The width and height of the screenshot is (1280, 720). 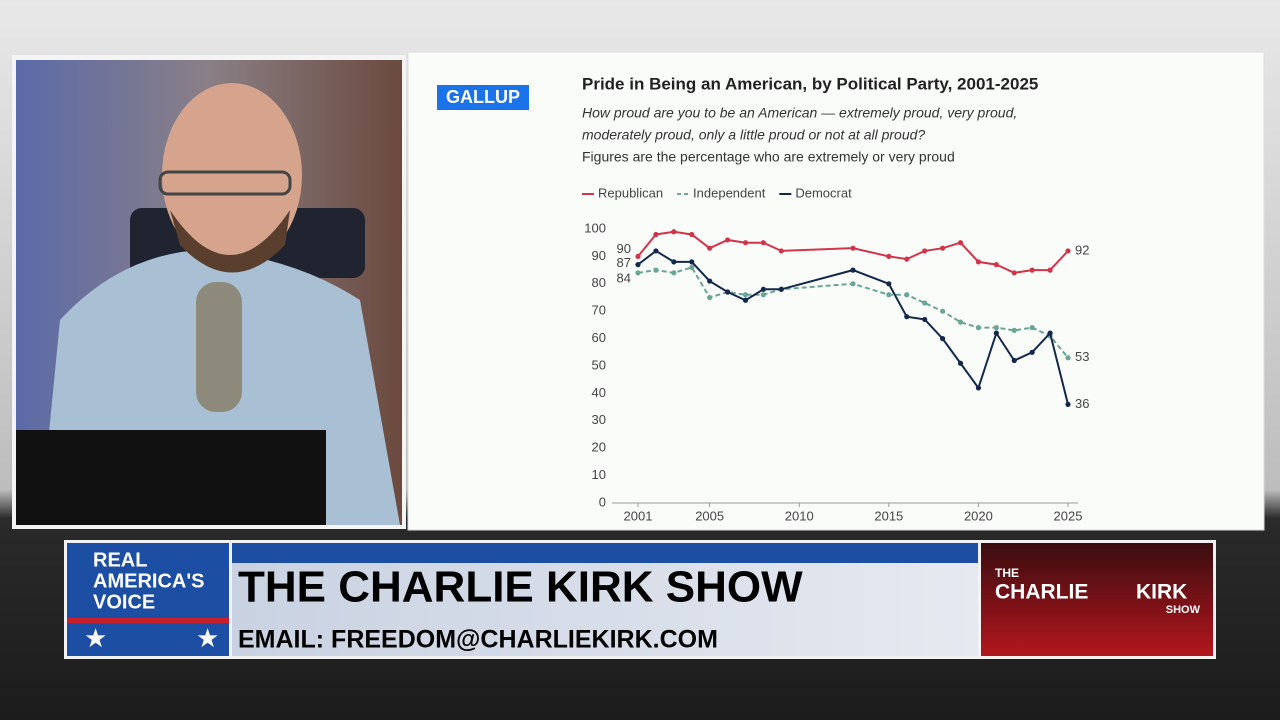 I want to click on x-tick-label: 2025, so click(x=1068, y=515).